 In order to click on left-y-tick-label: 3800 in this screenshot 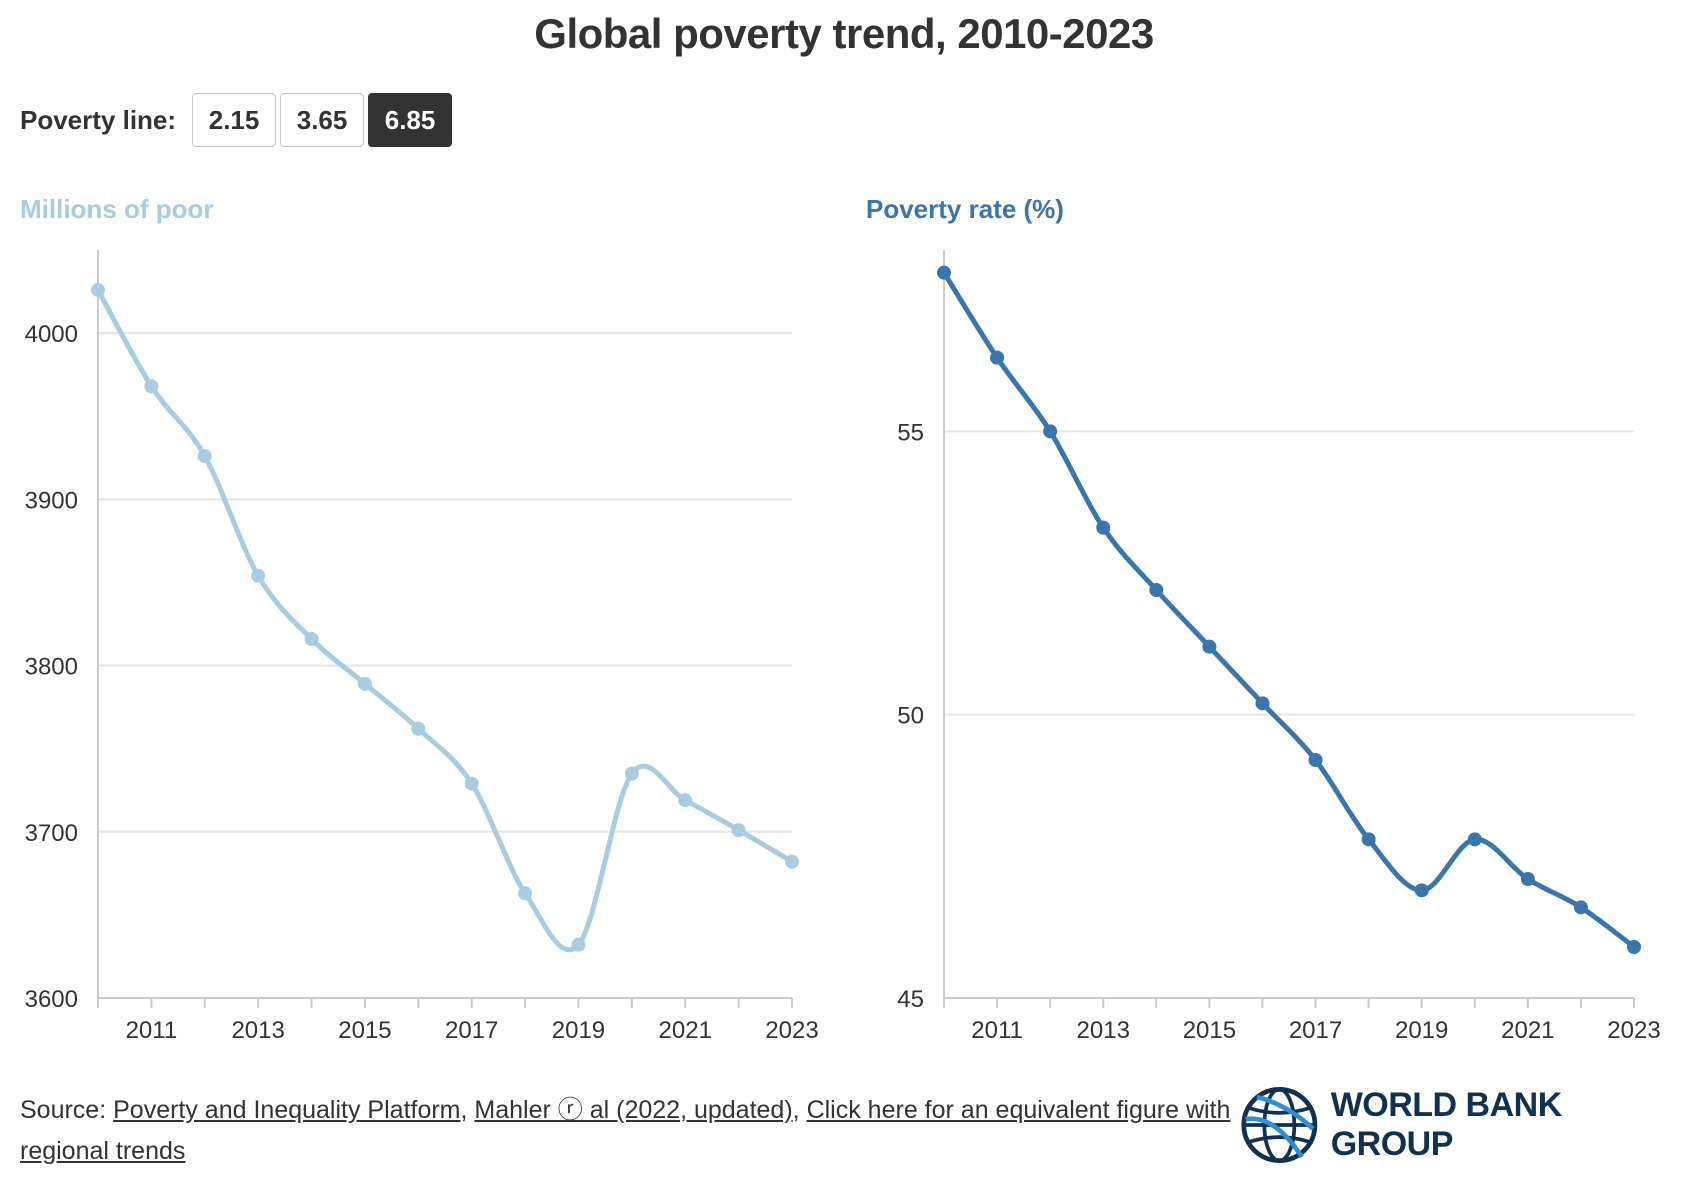, I will do `click(51, 667)`.